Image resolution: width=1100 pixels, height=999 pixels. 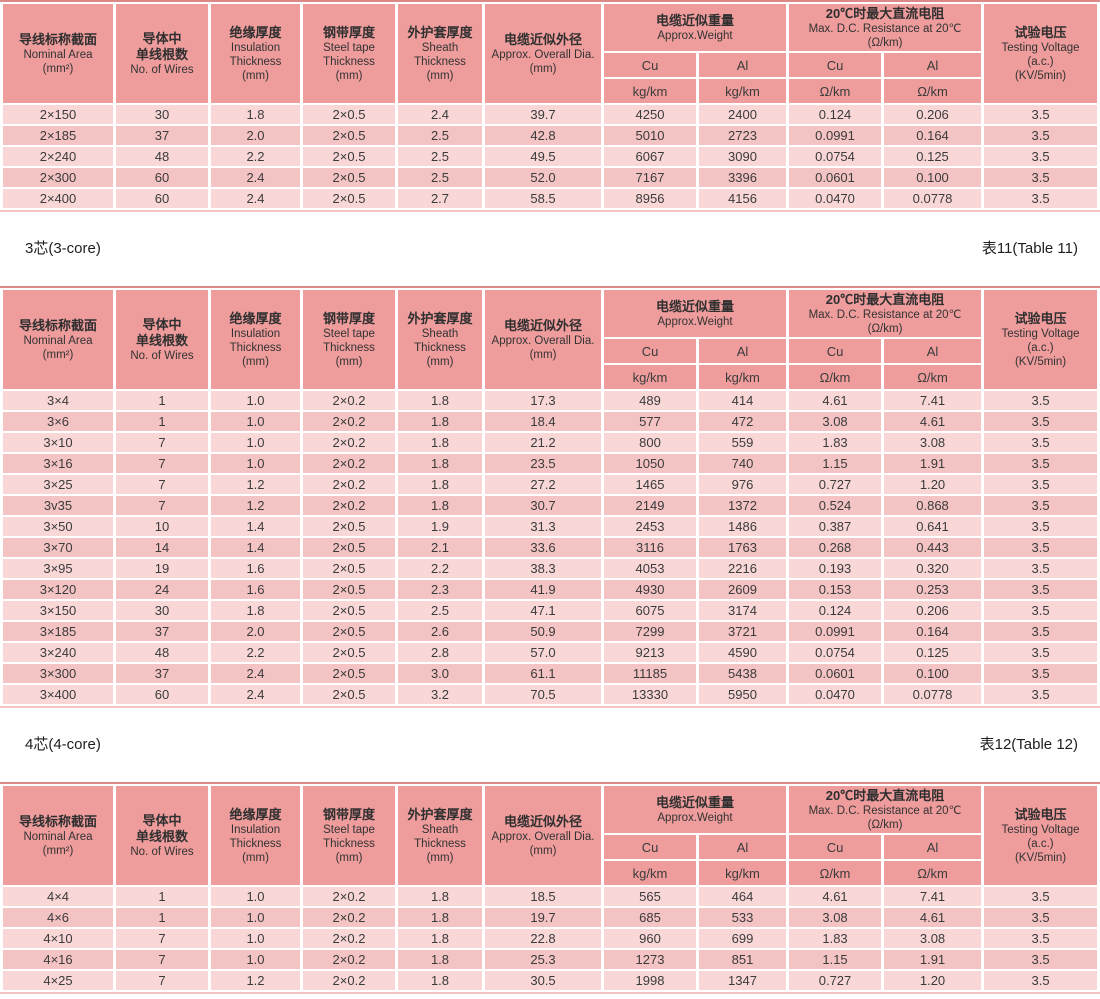 I want to click on cell-weight-cu: 6075, so click(x=650, y=610).